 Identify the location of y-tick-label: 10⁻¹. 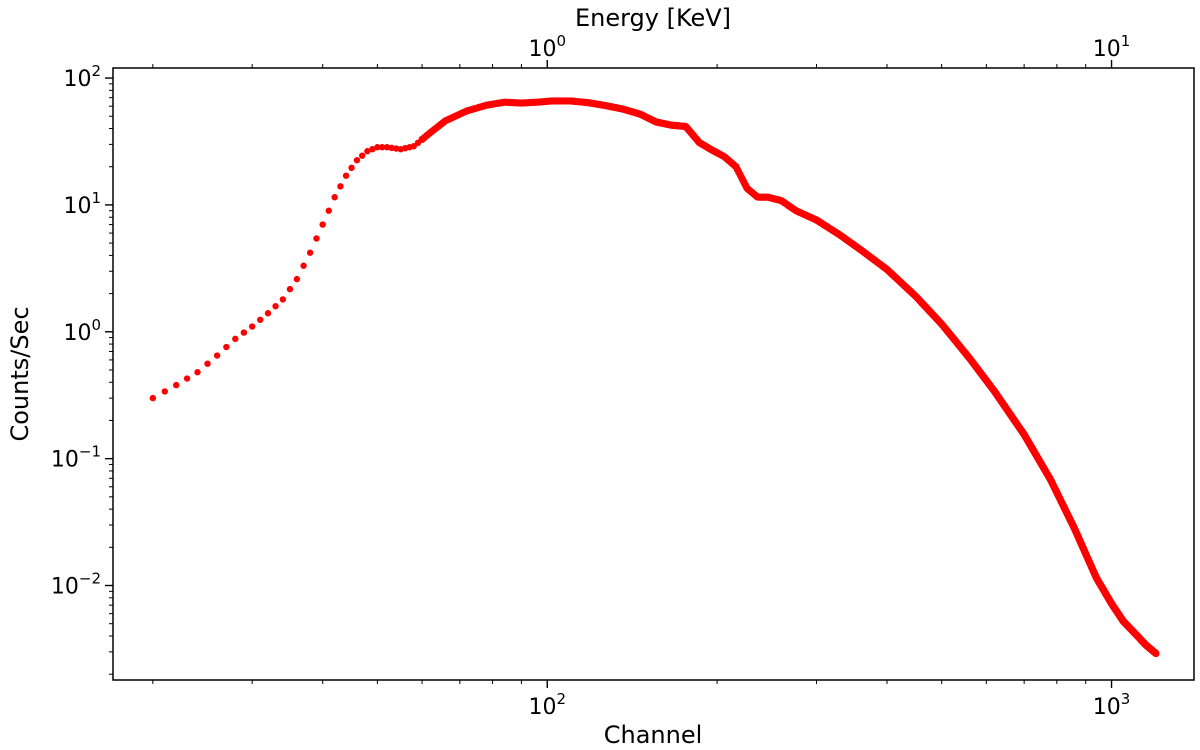
(76, 458).